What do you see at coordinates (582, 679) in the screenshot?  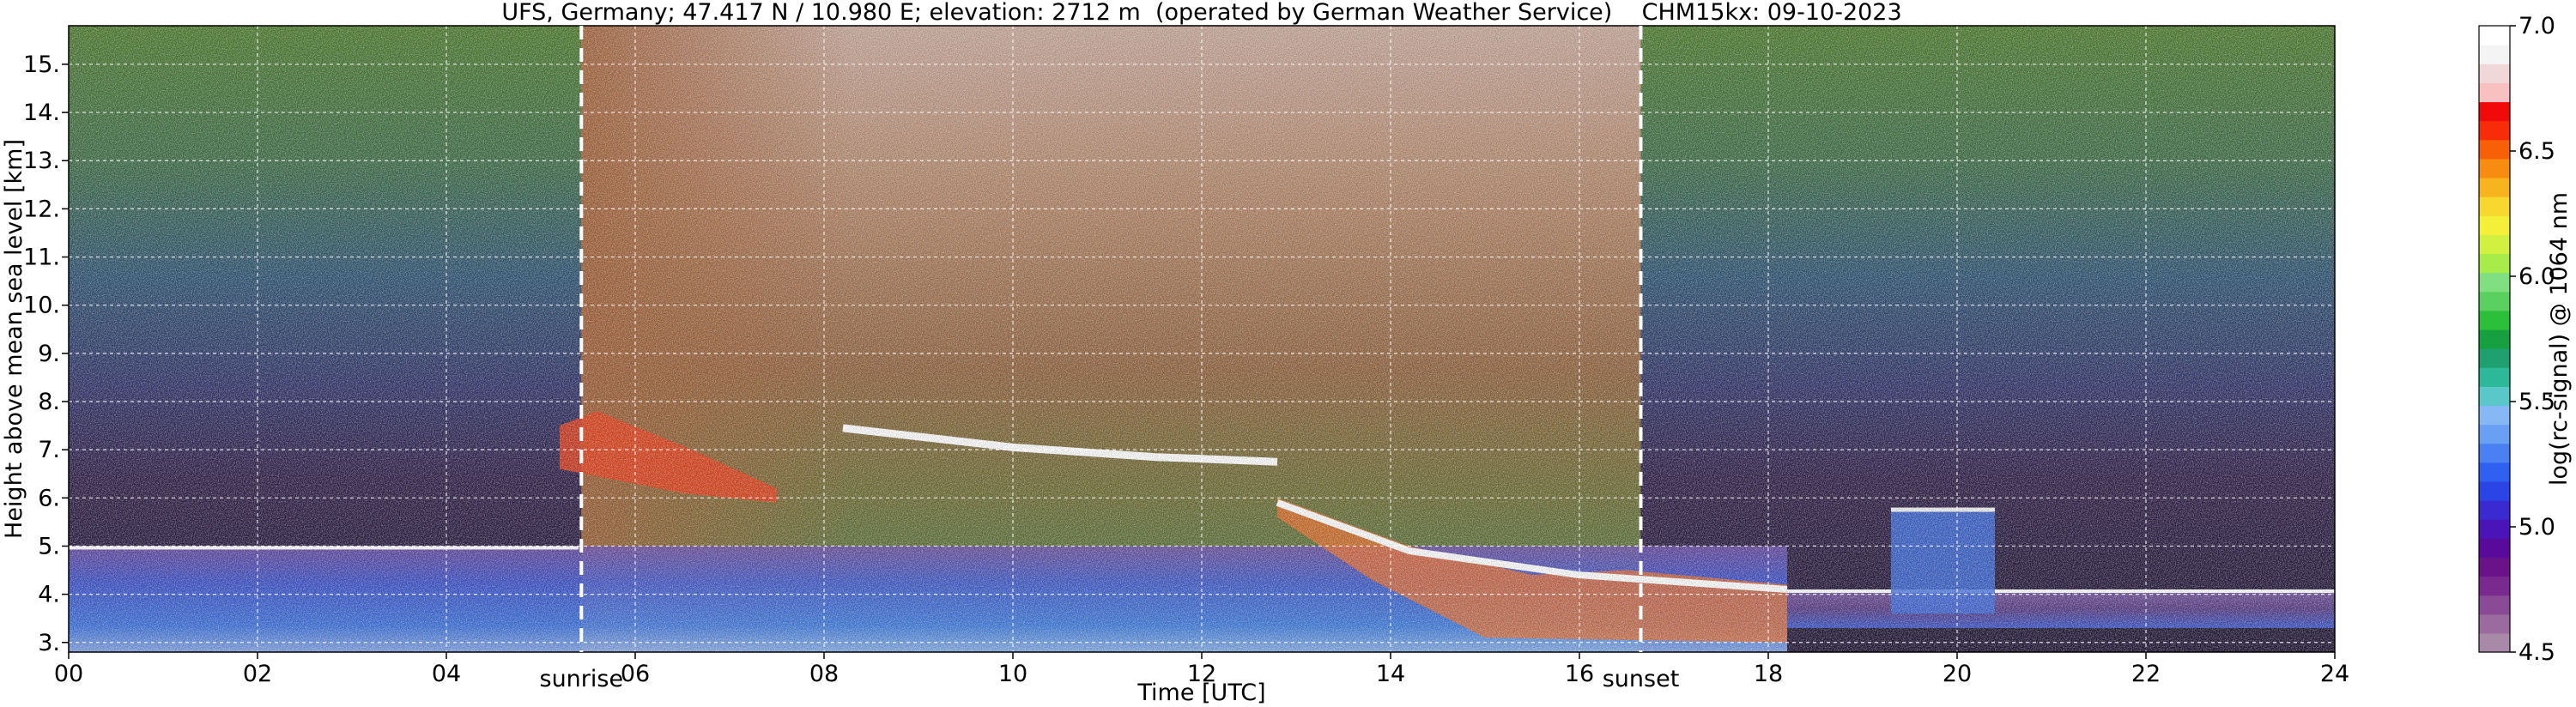 I see `sunrise-label: sunrise` at bounding box center [582, 679].